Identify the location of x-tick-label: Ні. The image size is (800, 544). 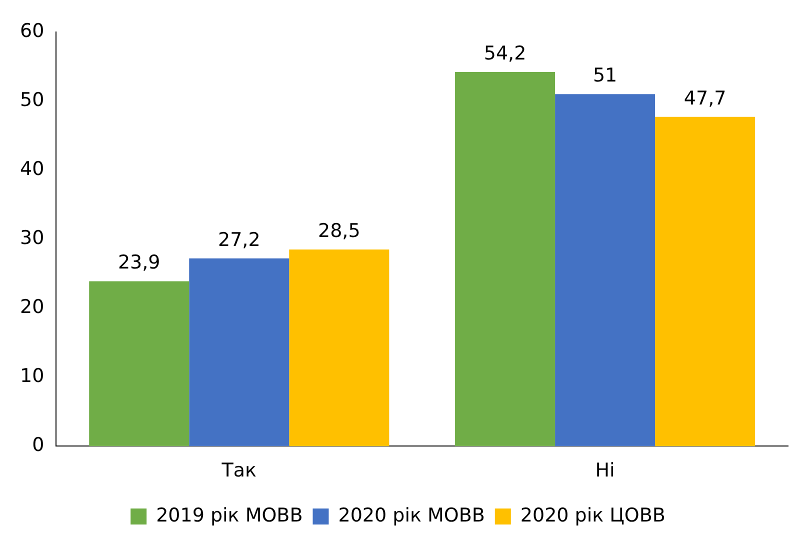
(605, 471).